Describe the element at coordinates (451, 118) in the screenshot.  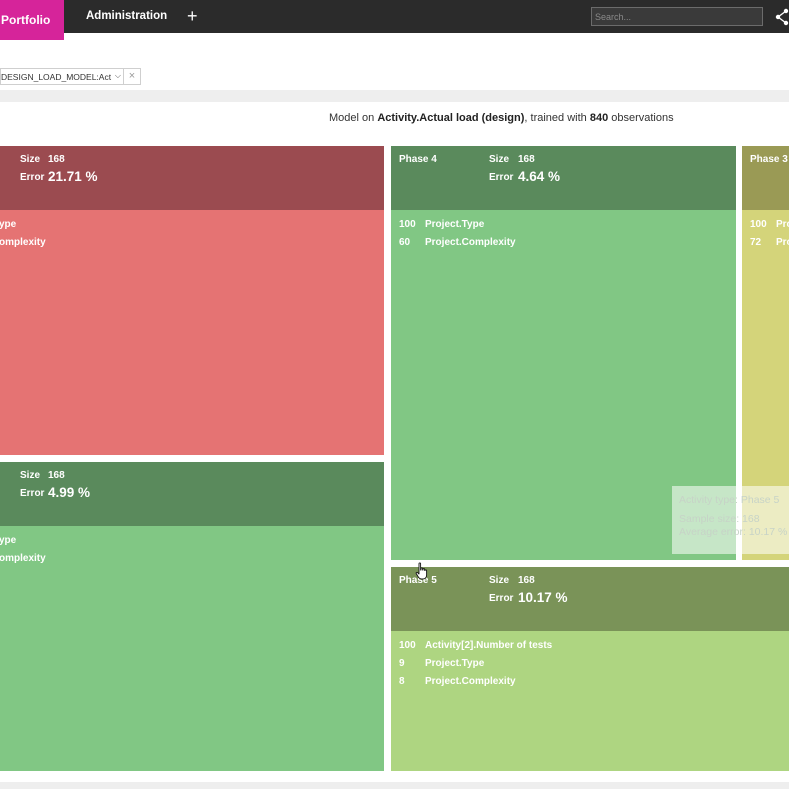
I see `caption-target: Activity.Actual load (design)` at that location.